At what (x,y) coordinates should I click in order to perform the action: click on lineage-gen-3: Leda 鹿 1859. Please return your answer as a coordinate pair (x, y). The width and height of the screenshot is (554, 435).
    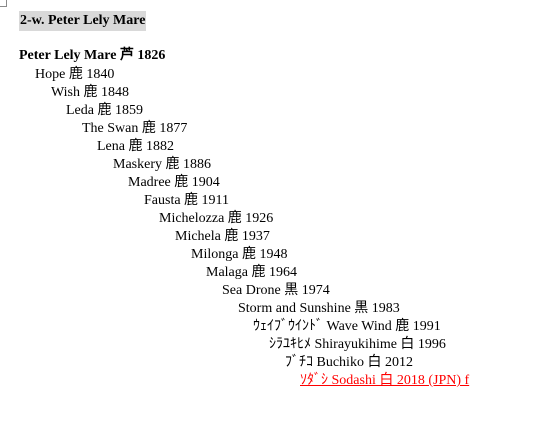
    Looking at the image, I should click on (104, 110).